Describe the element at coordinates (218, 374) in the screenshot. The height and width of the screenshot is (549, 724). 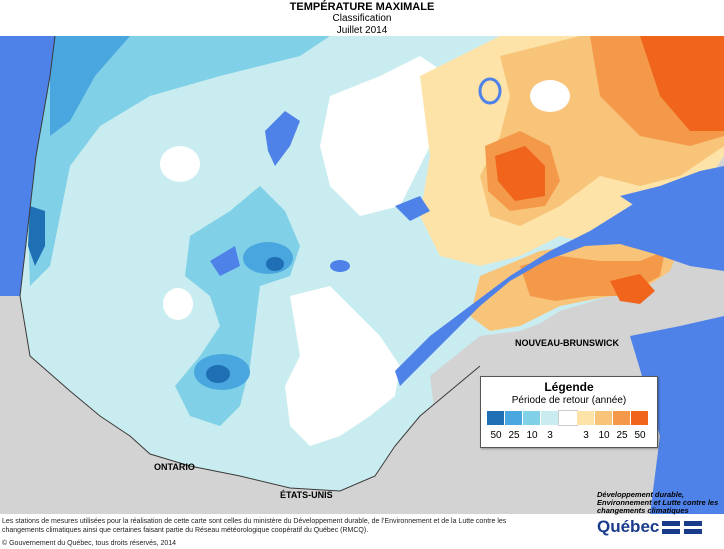
I see `zone-cold-50-b` at that location.